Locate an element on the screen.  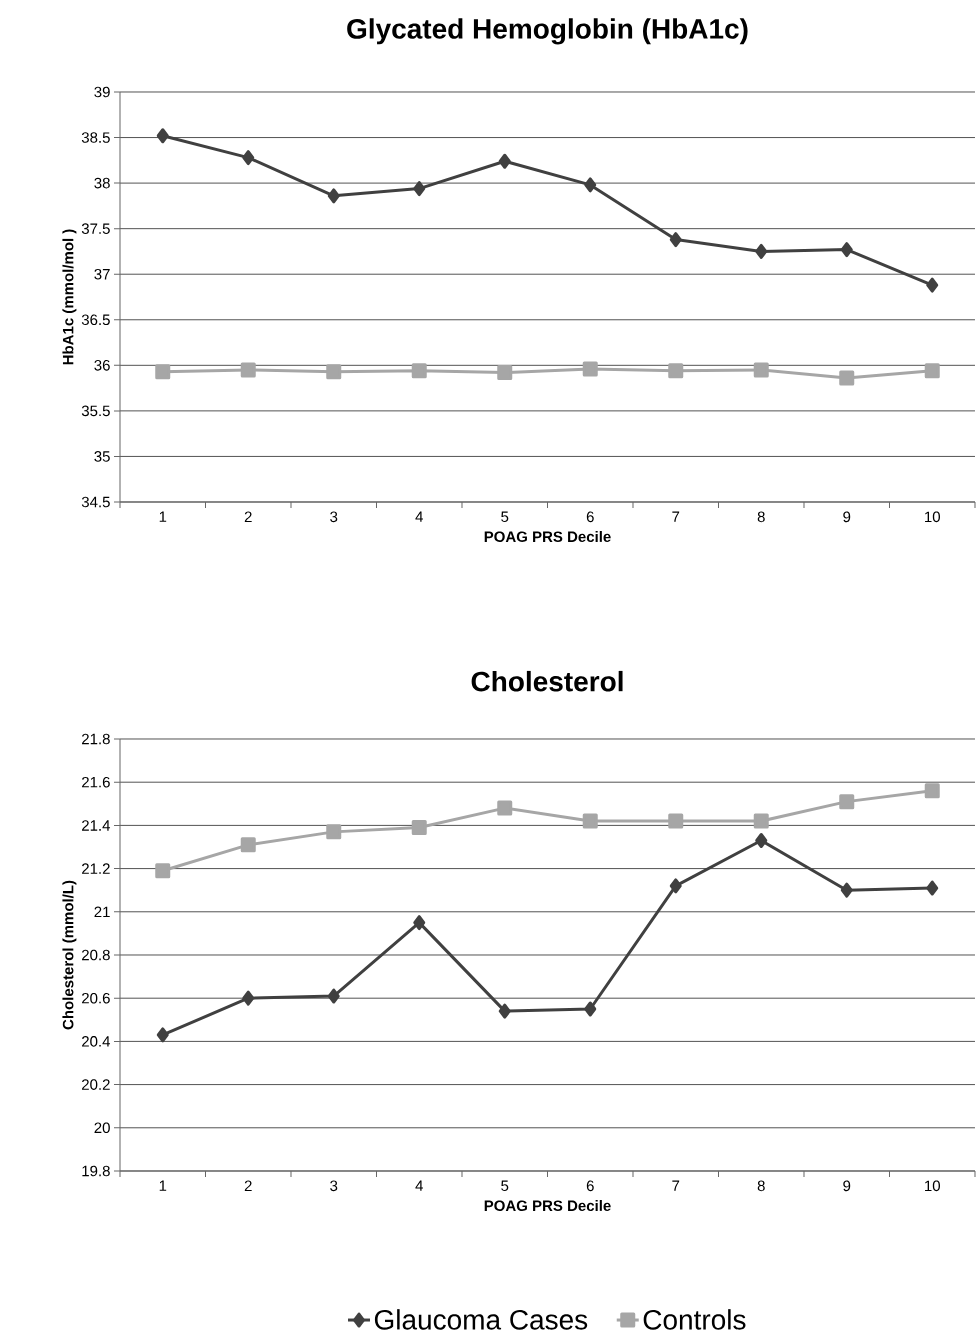
y-tick-label: 21.6 is located at coordinates (96, 782).